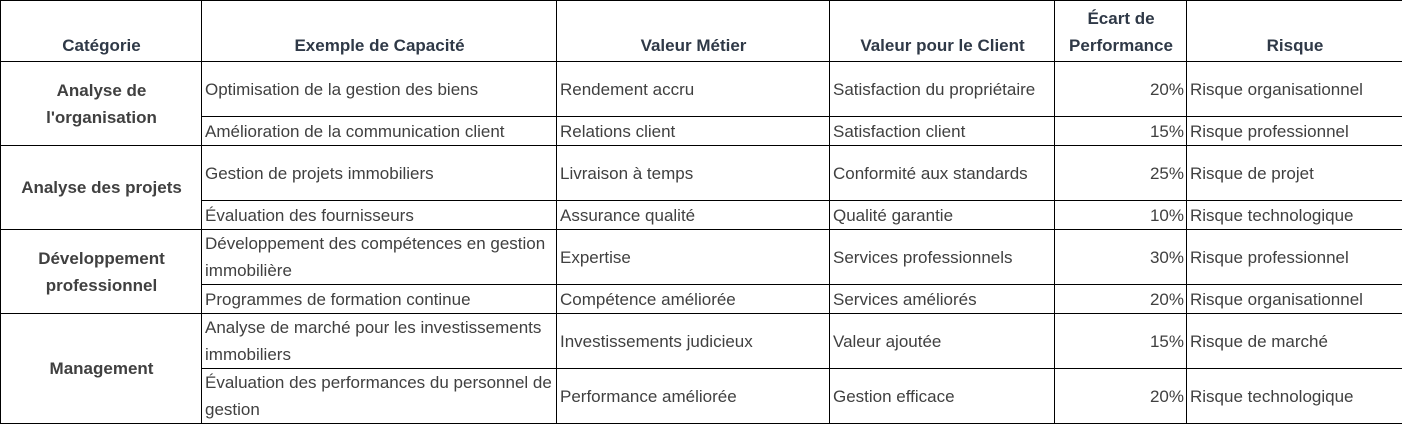 The height and width of the screenshot is (424, 1402). What do you see at coordinates (693, 299) in the screenshot?
I see `business-value-cell: Compétence améliorée` at bounding box center [693, 299].